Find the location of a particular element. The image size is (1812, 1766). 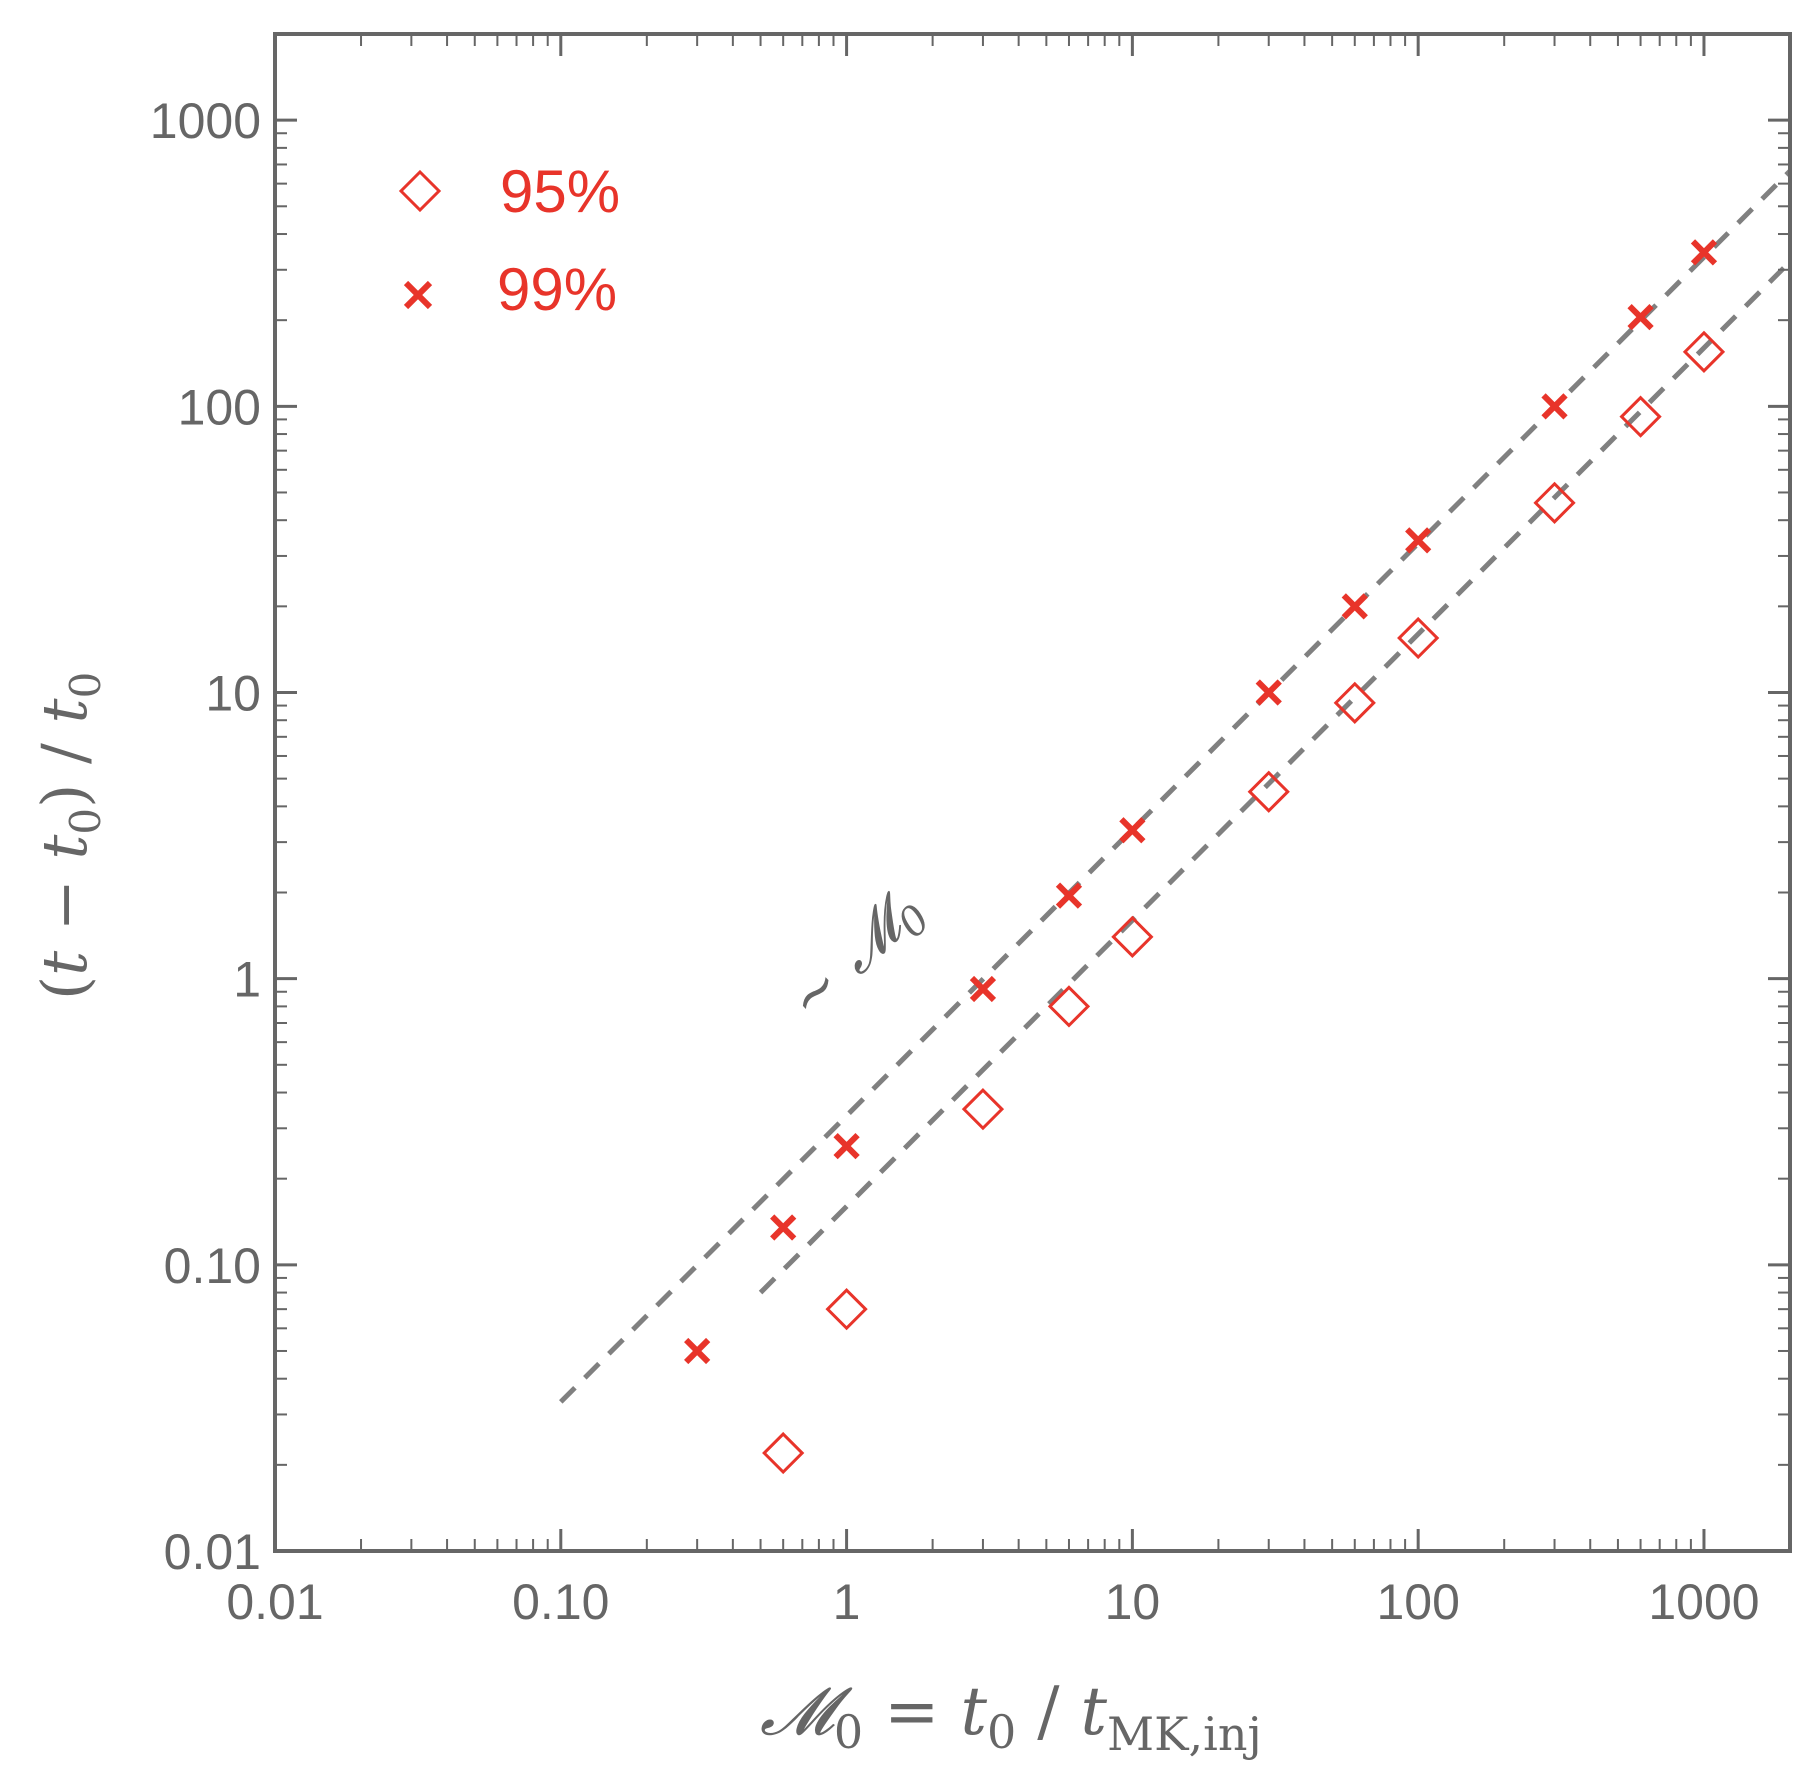

y-tick-label: 1 is located at coordinates (247, 980).